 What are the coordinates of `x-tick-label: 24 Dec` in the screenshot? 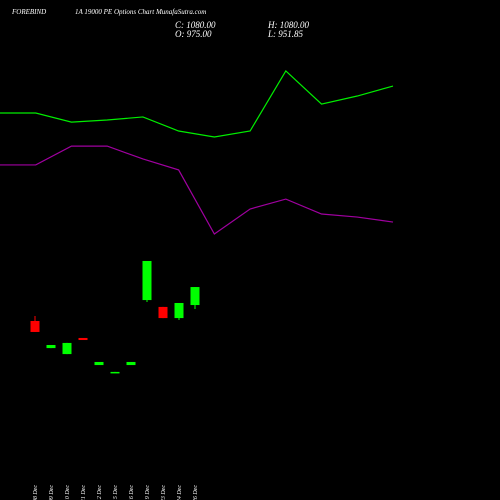 It's located at (179, 492).